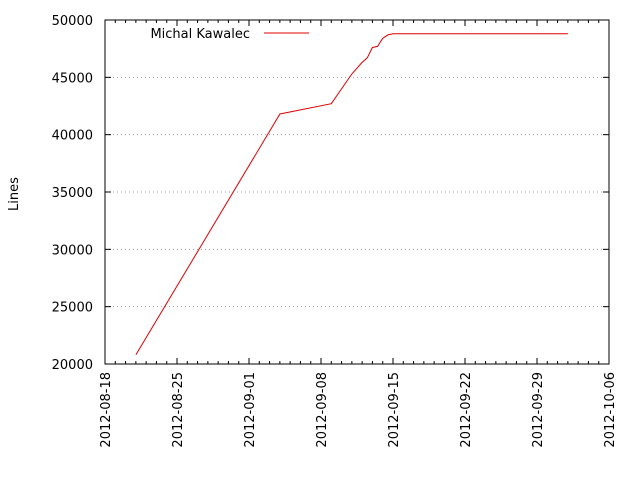 The height and width of the screenshot is (480, 640). Describe the element at coordinates (72, 250) in the screenshot. I see `y-tick-label: 30000` at that location.